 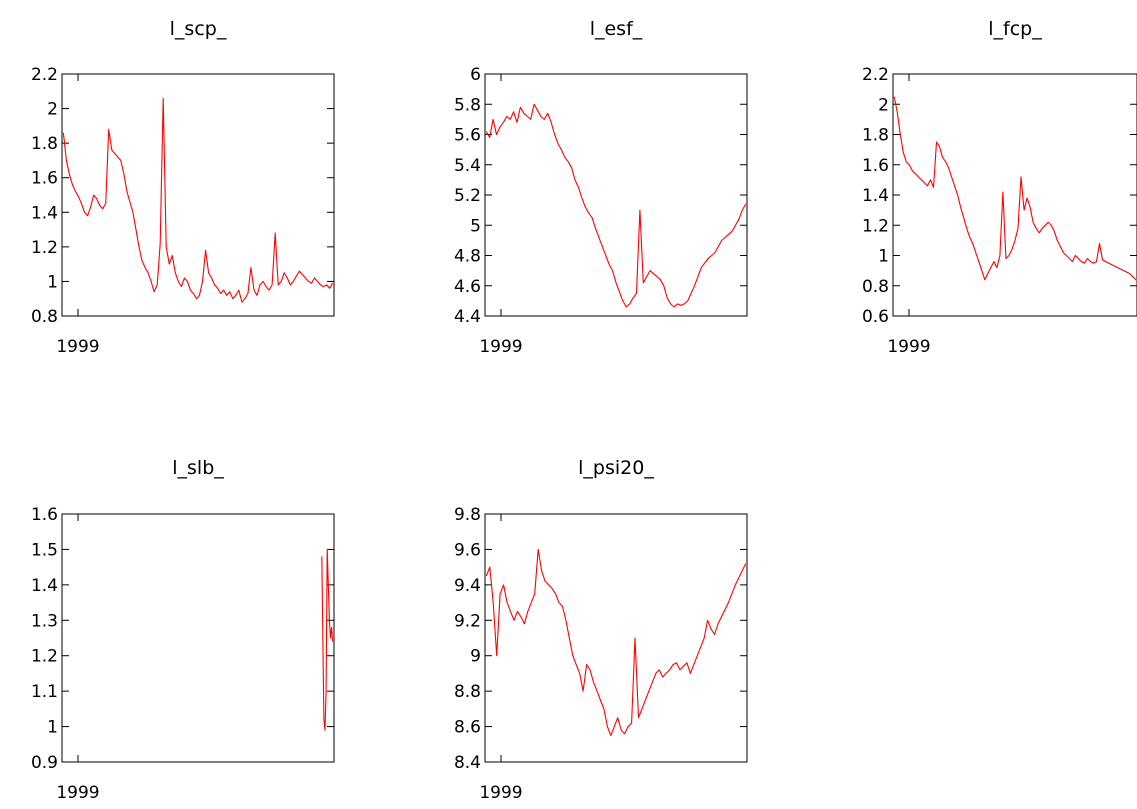 I want to click on y-tick-label: 4.4, so click(x=467, y=317).